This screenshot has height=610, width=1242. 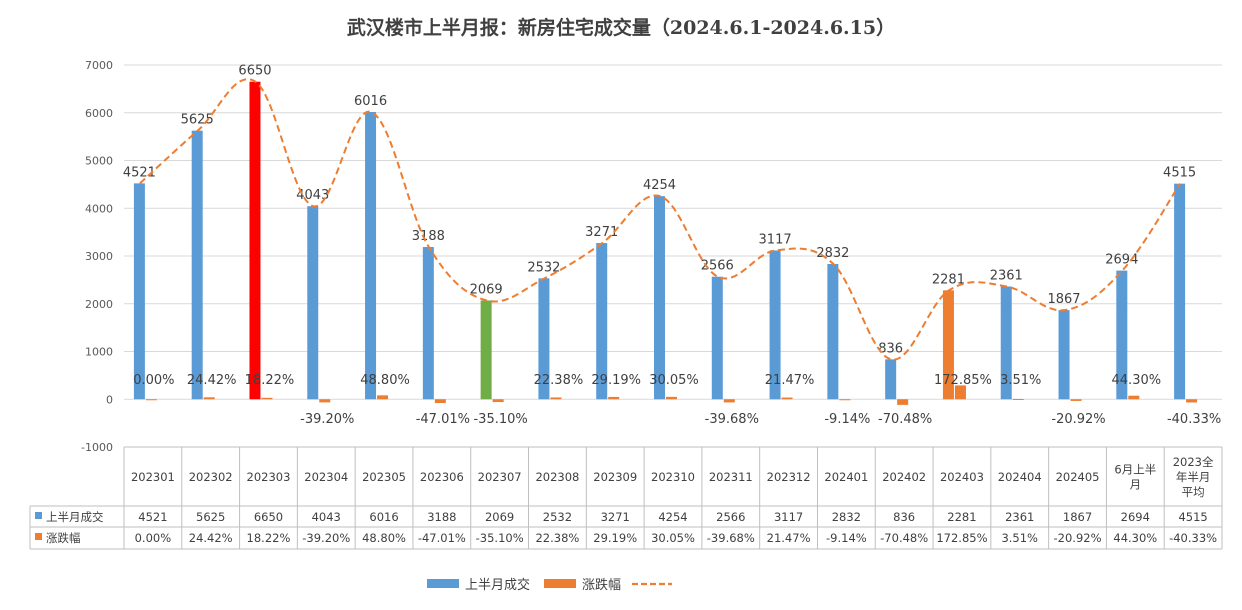 I want to click on change-label: 18.22%, so click(x=270, y=380).